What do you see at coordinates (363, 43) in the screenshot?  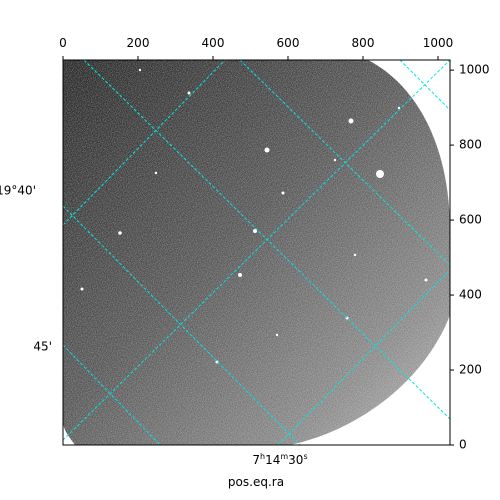 I see `x-tick-label: 800` at bounding box center [363, 43].